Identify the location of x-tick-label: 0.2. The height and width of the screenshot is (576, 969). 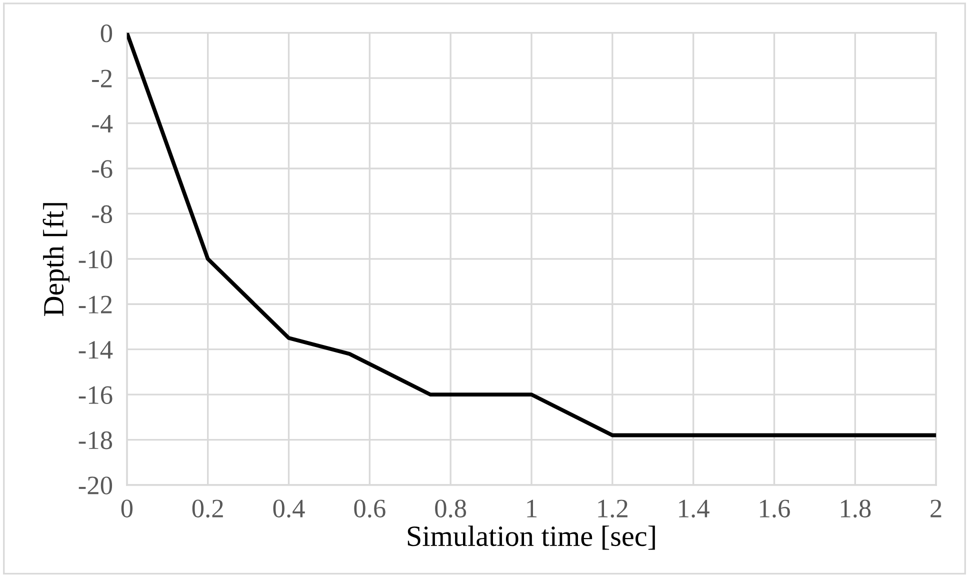
(207, 509).